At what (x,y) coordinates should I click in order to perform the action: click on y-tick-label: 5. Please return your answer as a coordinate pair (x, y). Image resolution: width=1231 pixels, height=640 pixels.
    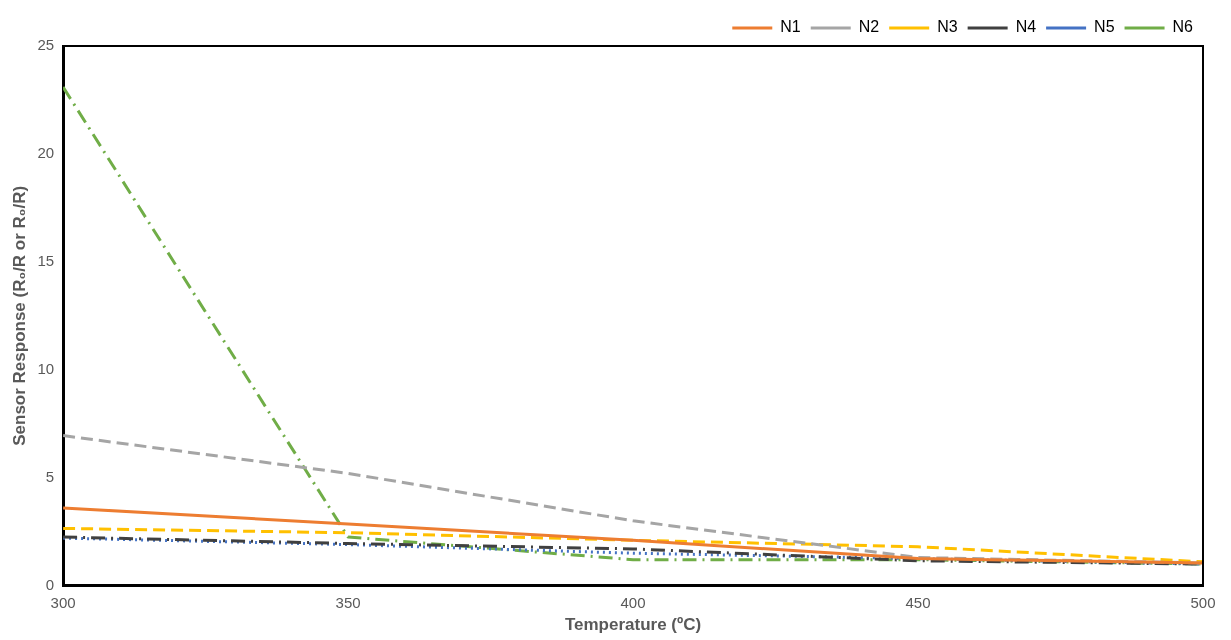
    Looking at the image, I should click on (50, 476).